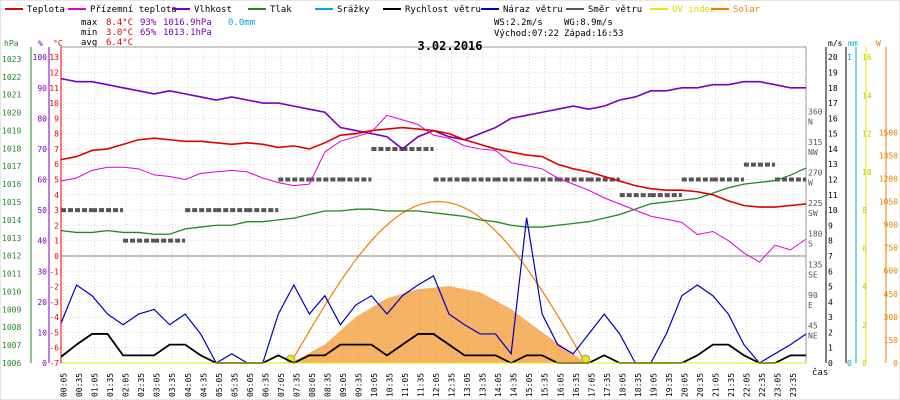 This screenshot has width=900, height=400. I want to click on legend-label-1: Přízemní teplota, so click(133, 10).